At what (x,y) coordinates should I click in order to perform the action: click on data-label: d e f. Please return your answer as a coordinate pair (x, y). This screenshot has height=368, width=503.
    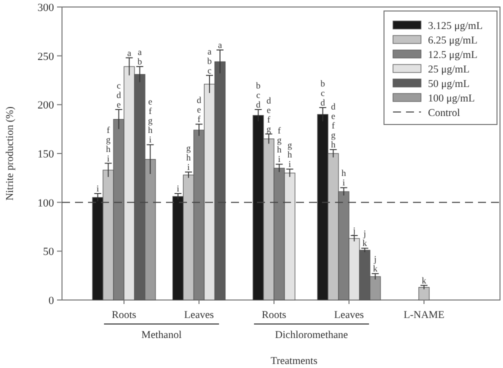
    Looking at the image, I should click on (199, 109).